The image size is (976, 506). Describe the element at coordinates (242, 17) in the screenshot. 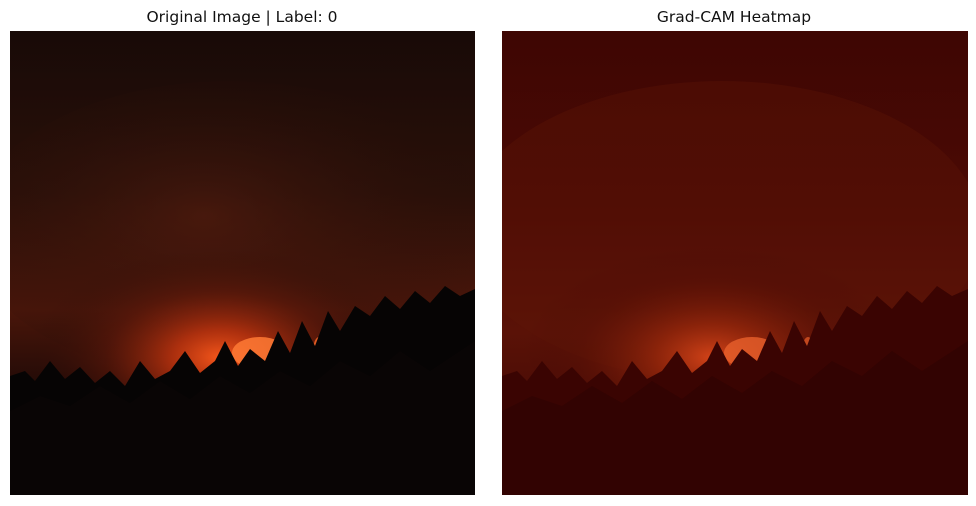

I see `original-image-title: Original Image | Label: 0` at that location.